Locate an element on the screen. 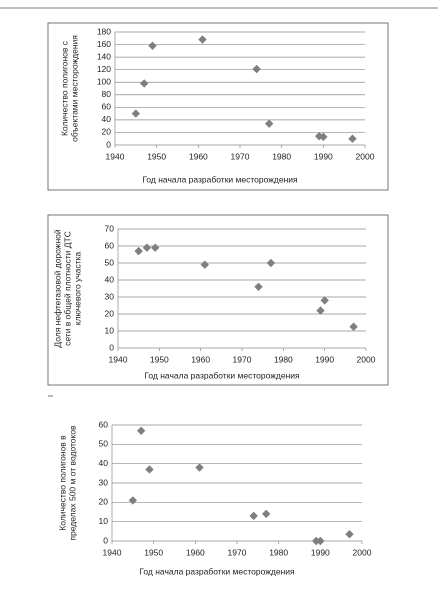 This screenshot has width=438, height=605. y-tick-label: 70 is located at coordinates (110, 228).